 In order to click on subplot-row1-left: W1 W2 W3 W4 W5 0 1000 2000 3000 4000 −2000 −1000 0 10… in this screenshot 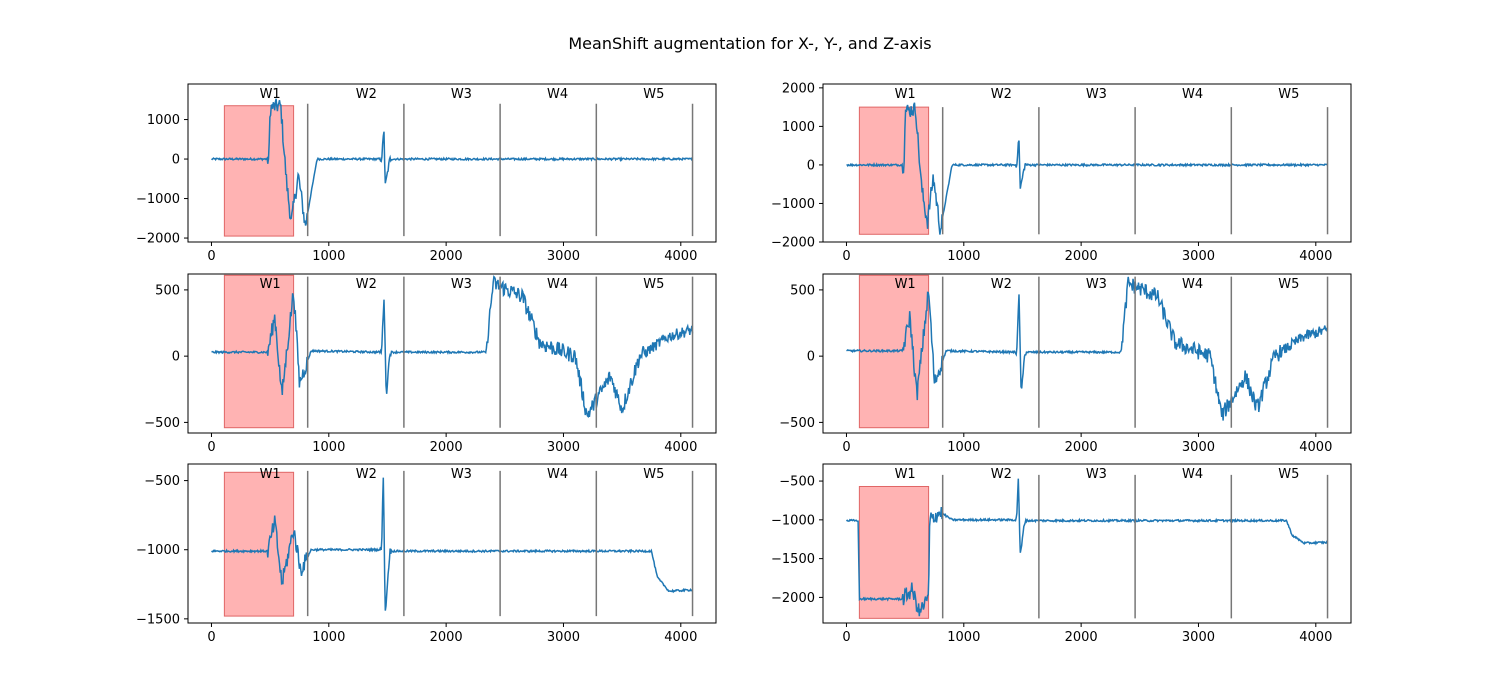, I will do `click(426, 173)`.